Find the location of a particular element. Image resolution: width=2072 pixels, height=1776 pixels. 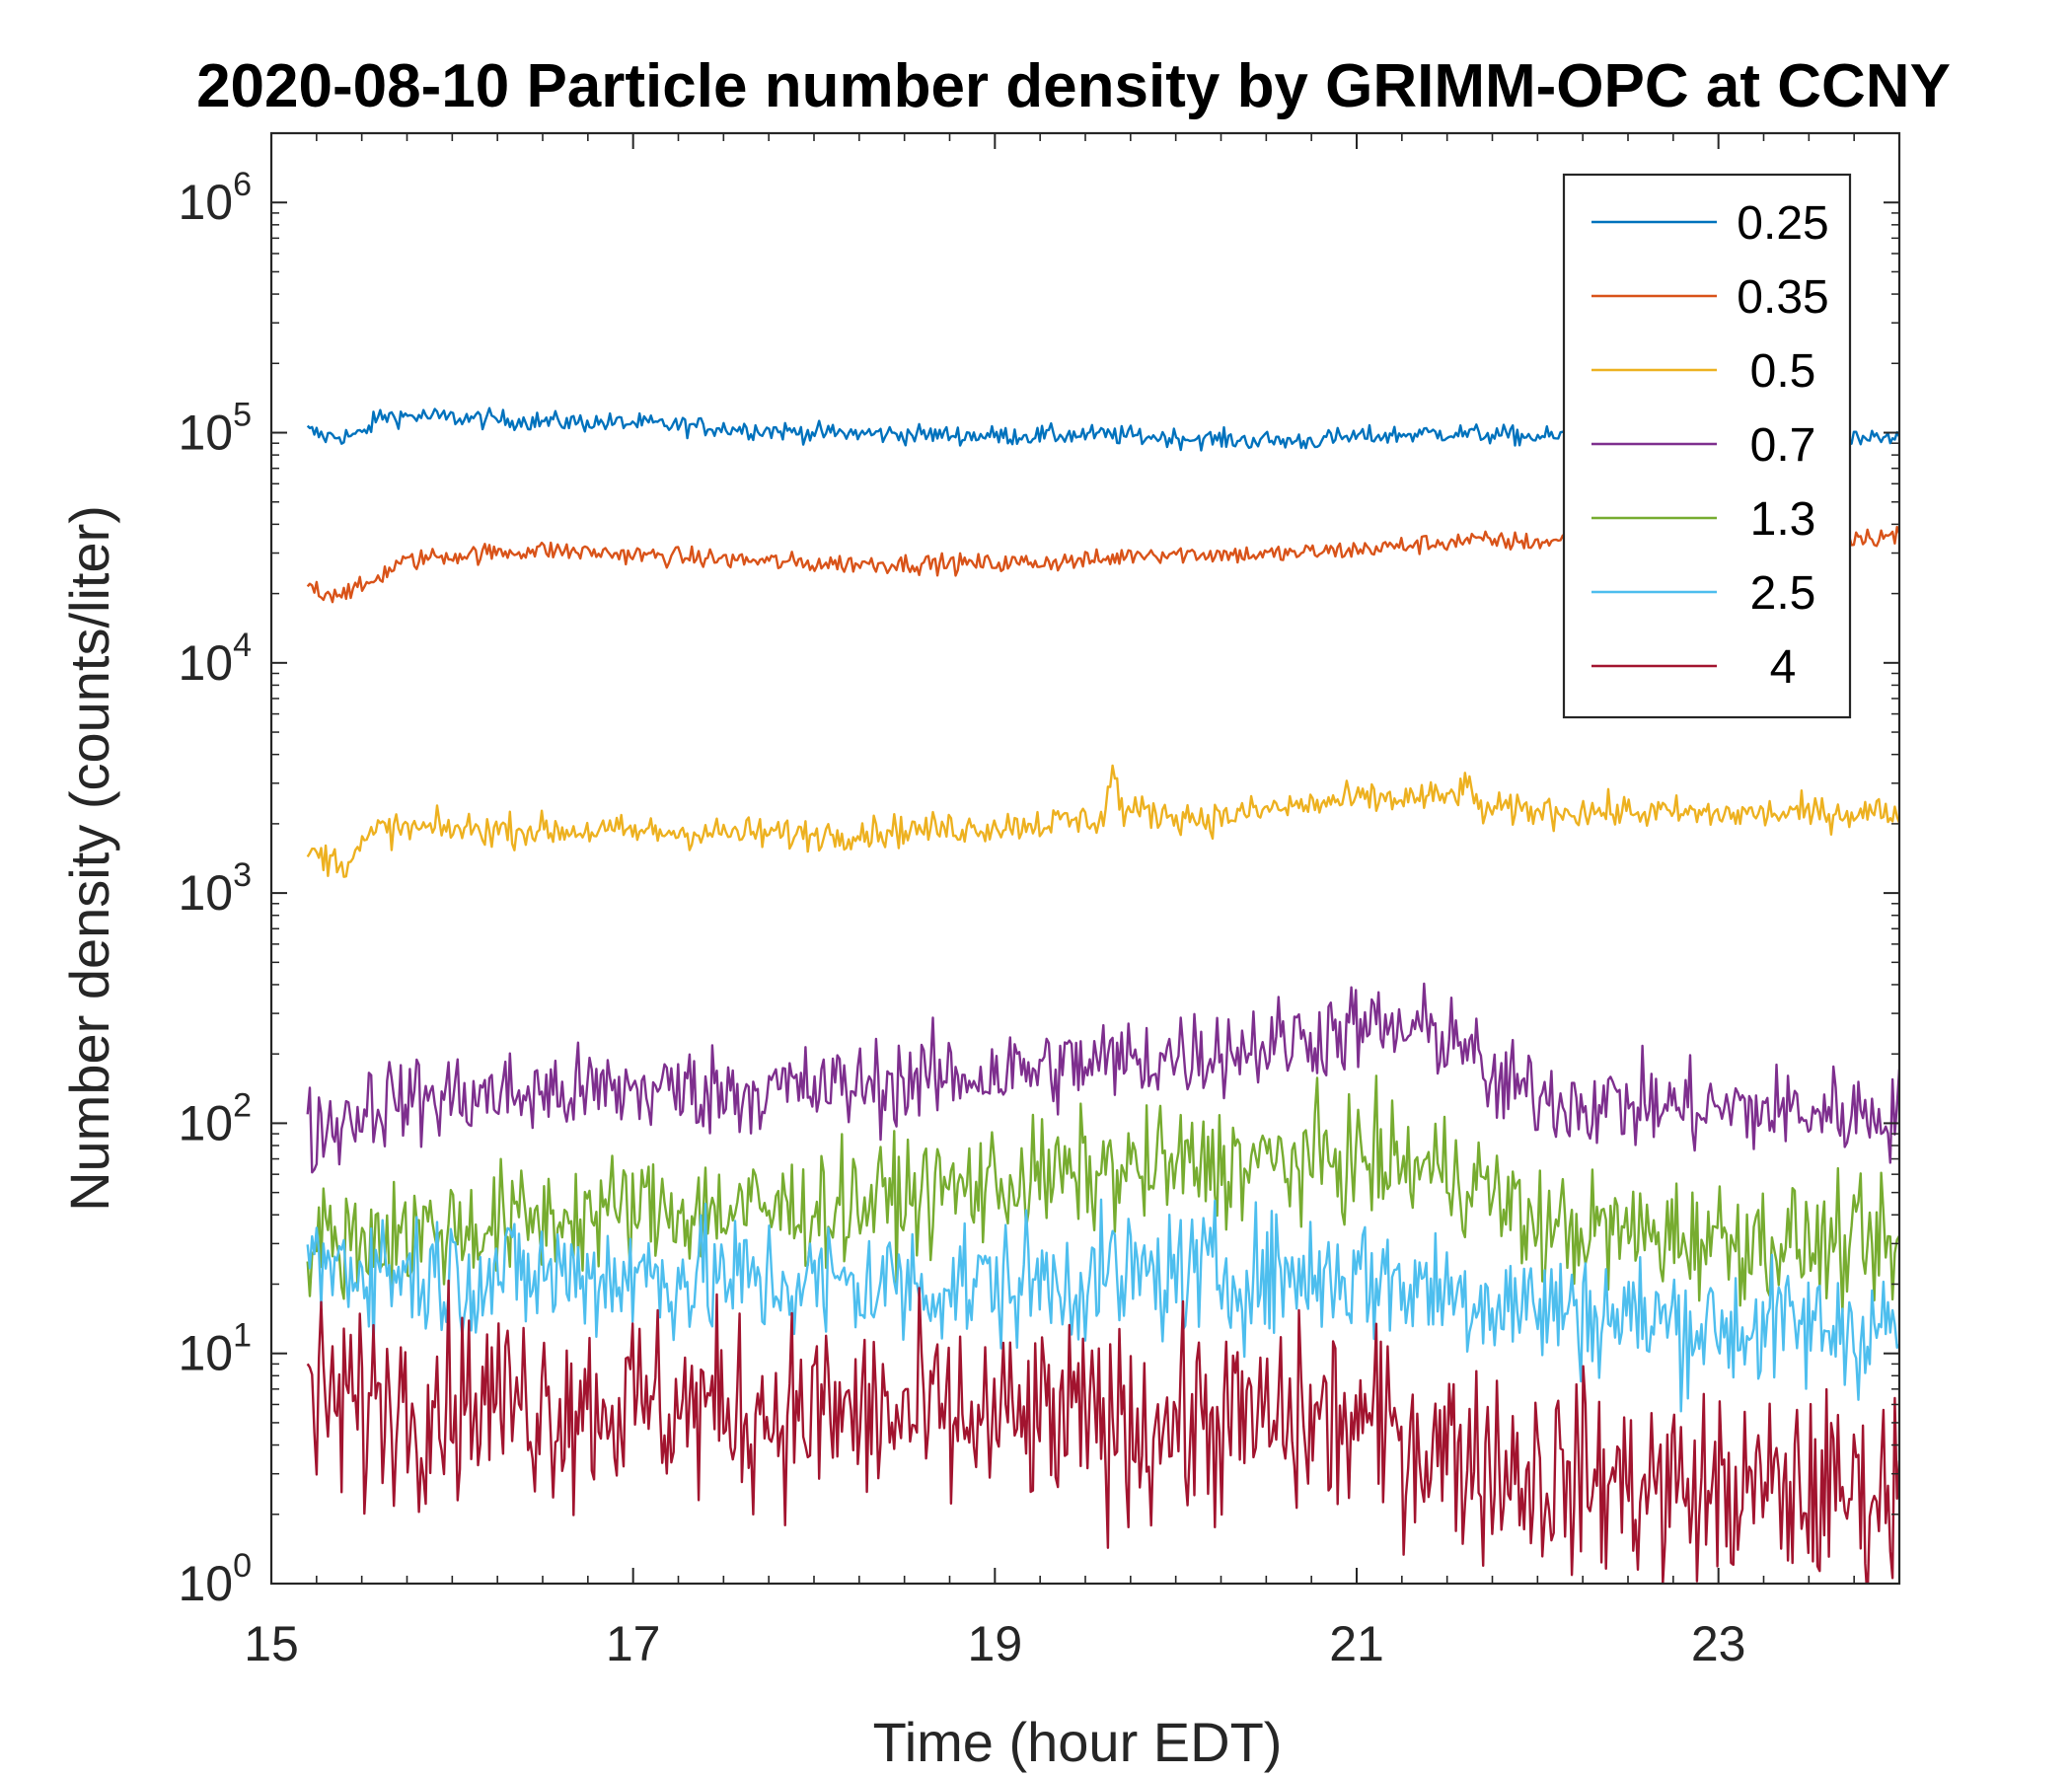

legend-label: 2.5 is located at coordinates (1783, 594).